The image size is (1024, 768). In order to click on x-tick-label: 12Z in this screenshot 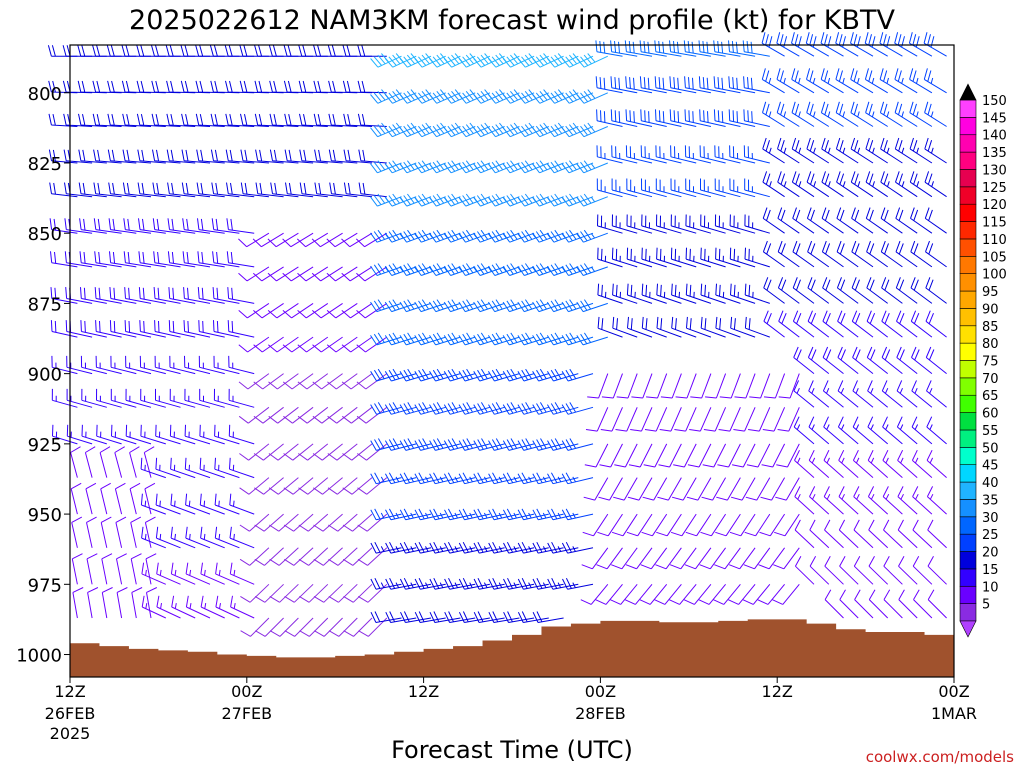, I will do `click(777, 691)`.